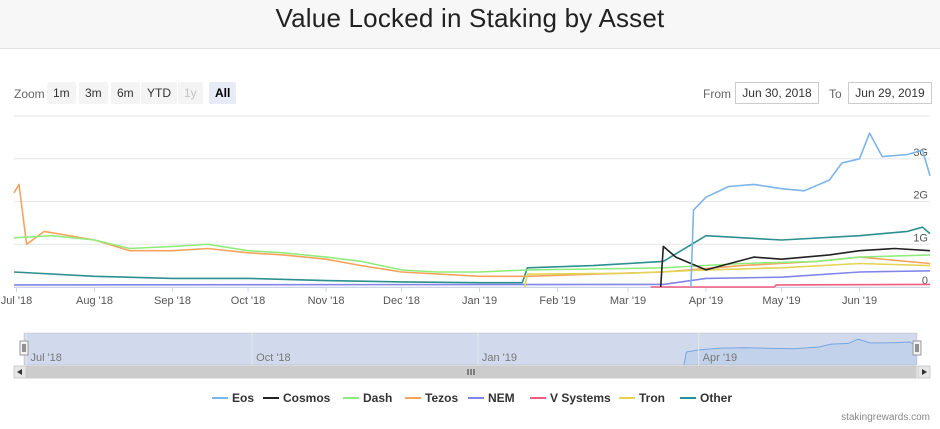  I want to click on x-tick-label: Oct '18, so click(248, 301).